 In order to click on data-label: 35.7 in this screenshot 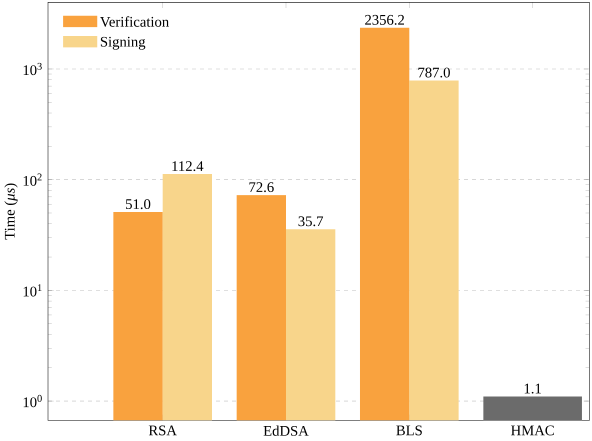, I will do `click(311, 221)`.